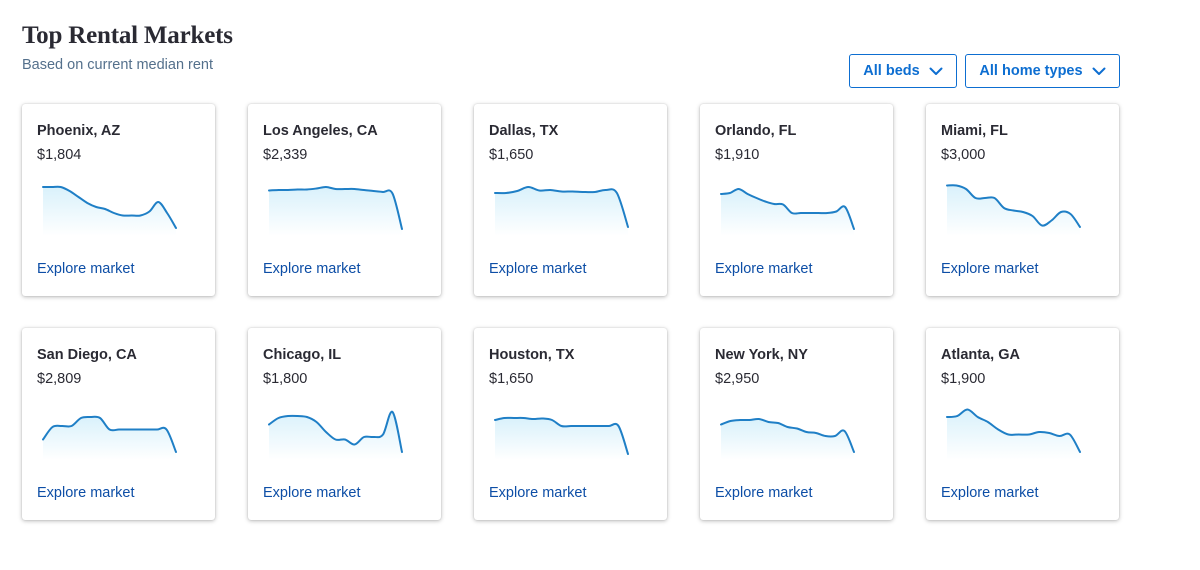 This screenshot has width=1200, height=570. I want to click on beds-filter-label: All beds, so click(891, 71).